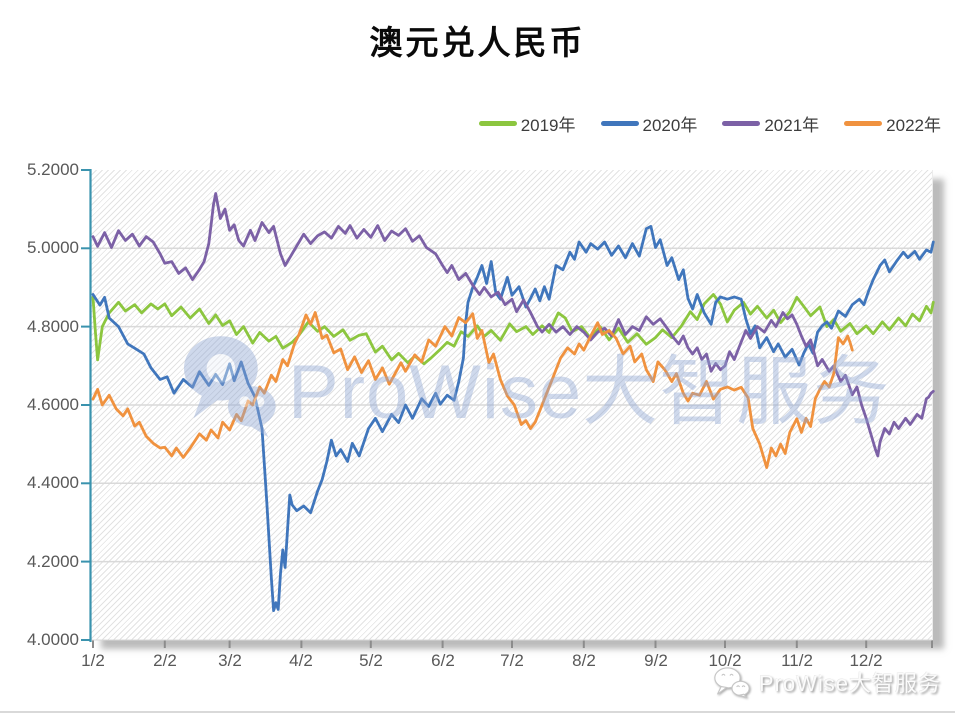 This screenshot has width=955, height=724. What do you see at coordinates (725, 660) in the screenshot?
I see `x-axis-label: 10/2` at bounding box center [725, 660].